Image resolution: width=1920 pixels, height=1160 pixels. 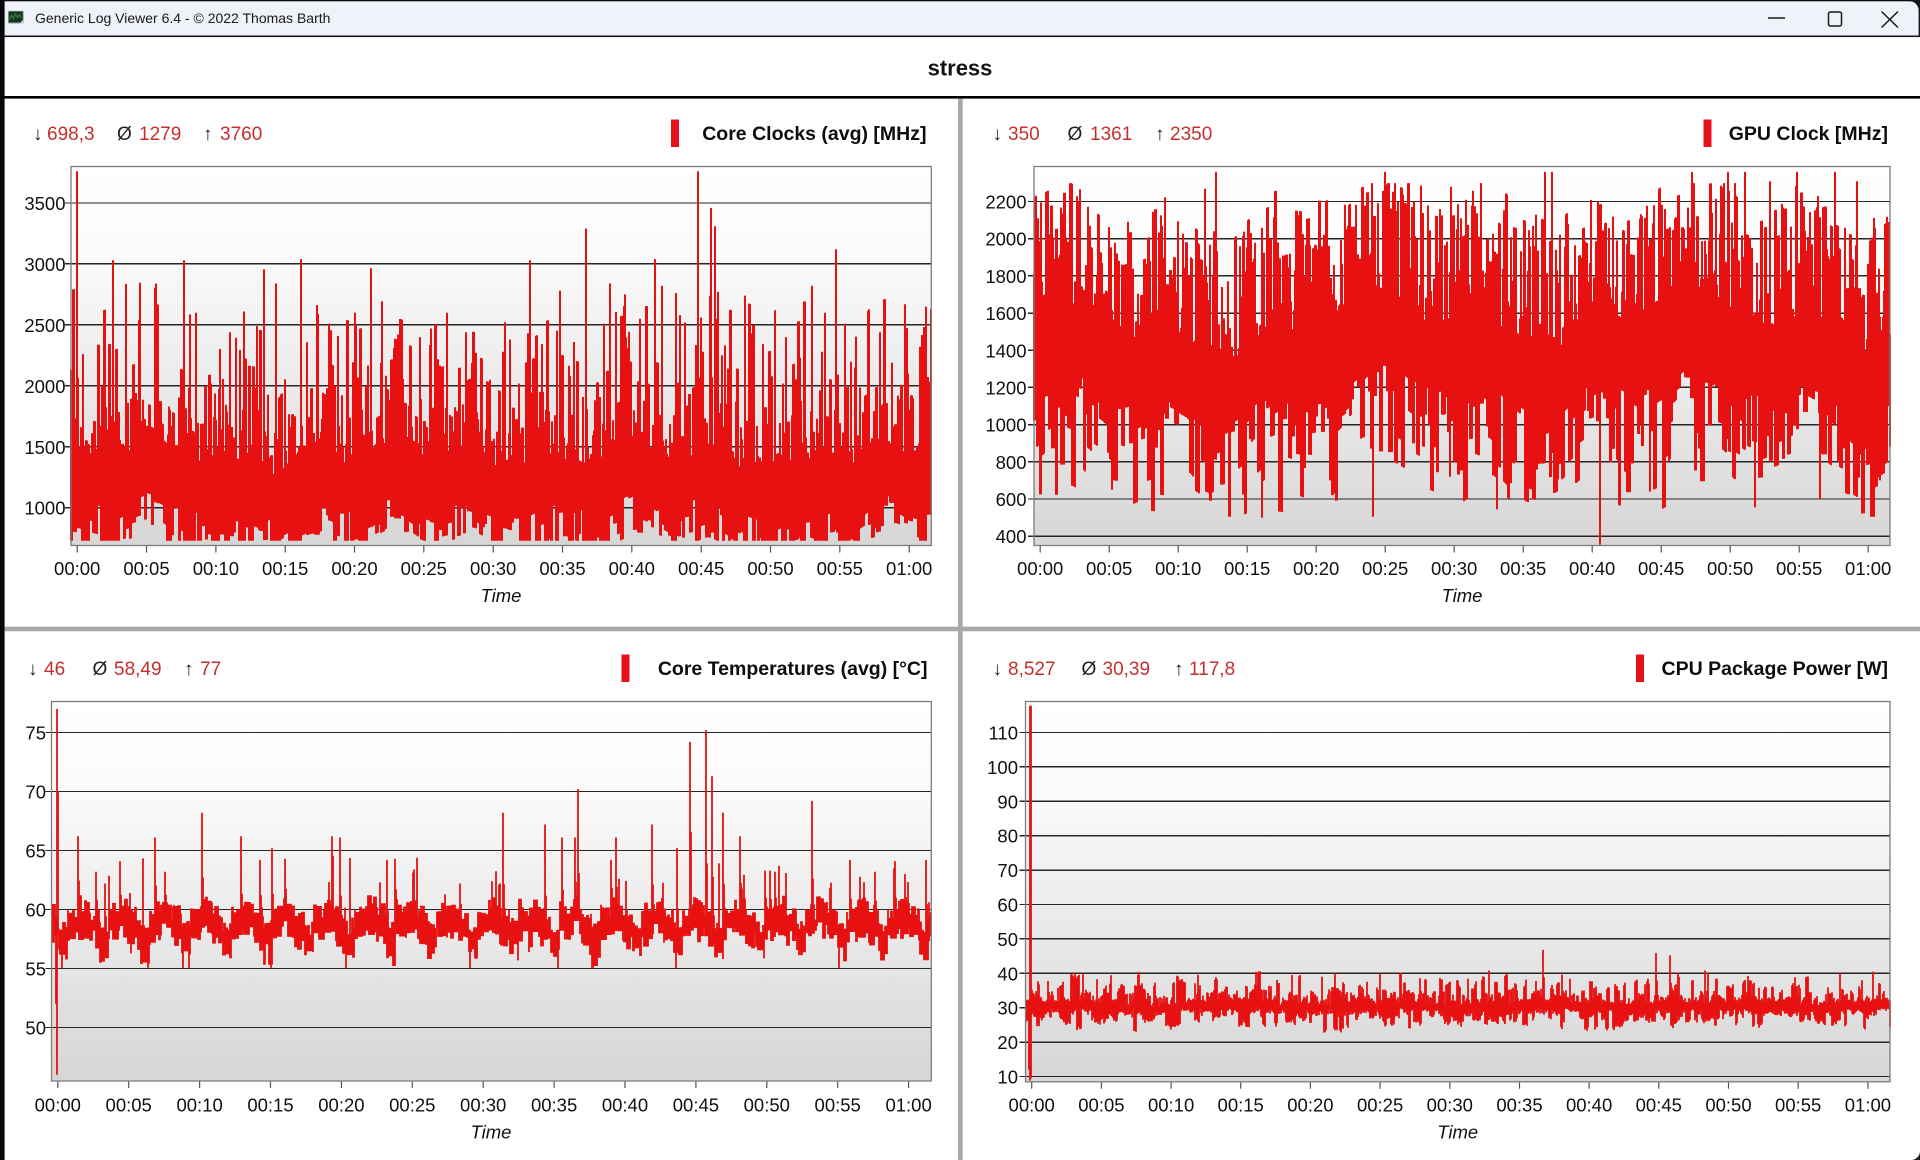 I want to click on svg-text: 1400, so click(x=1005, y=350).